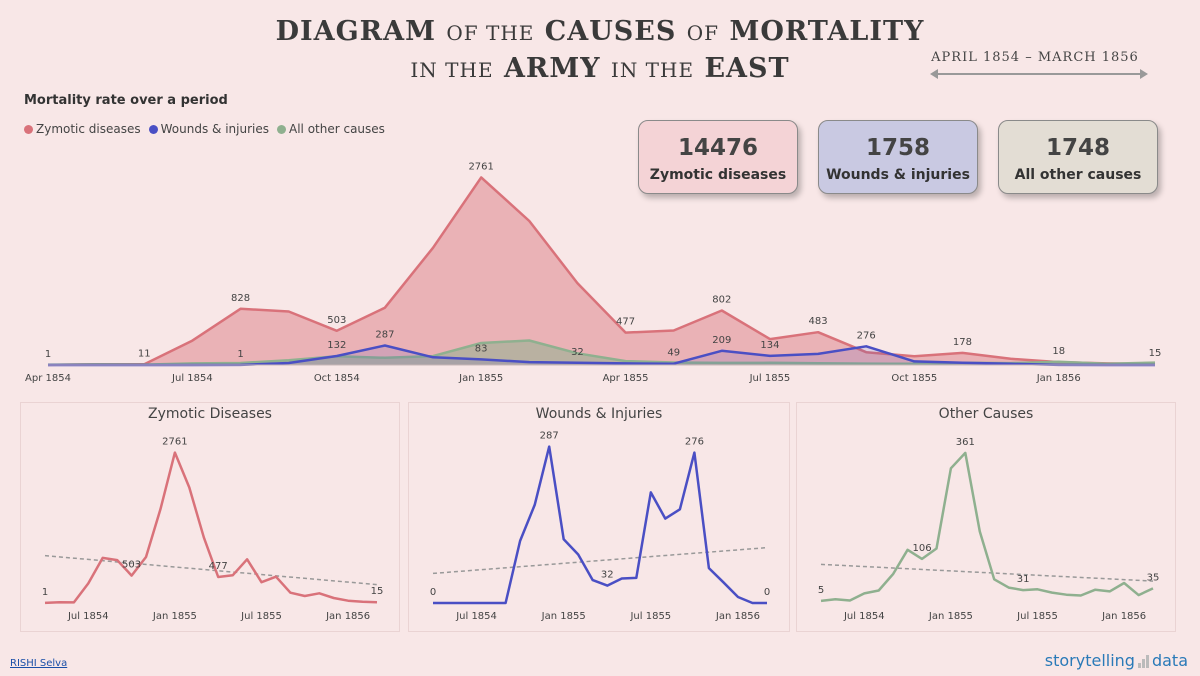 The image size is (1200, 676). Describe the element at coordinates (1058, 351) in the screenshot. I see `data-label: 18` at that location.